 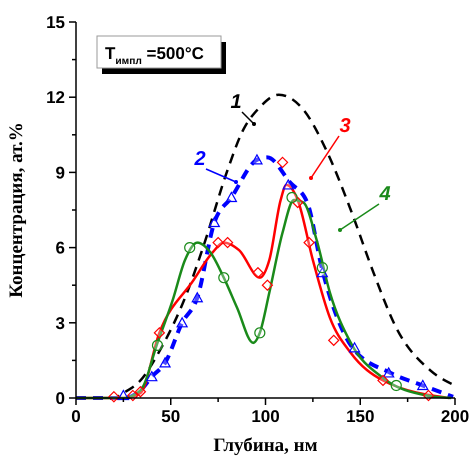 What do you see at coordinates (60, 323) in the screenshot?
I see `y-tick-label: 3` at bounding box center [60, 323].